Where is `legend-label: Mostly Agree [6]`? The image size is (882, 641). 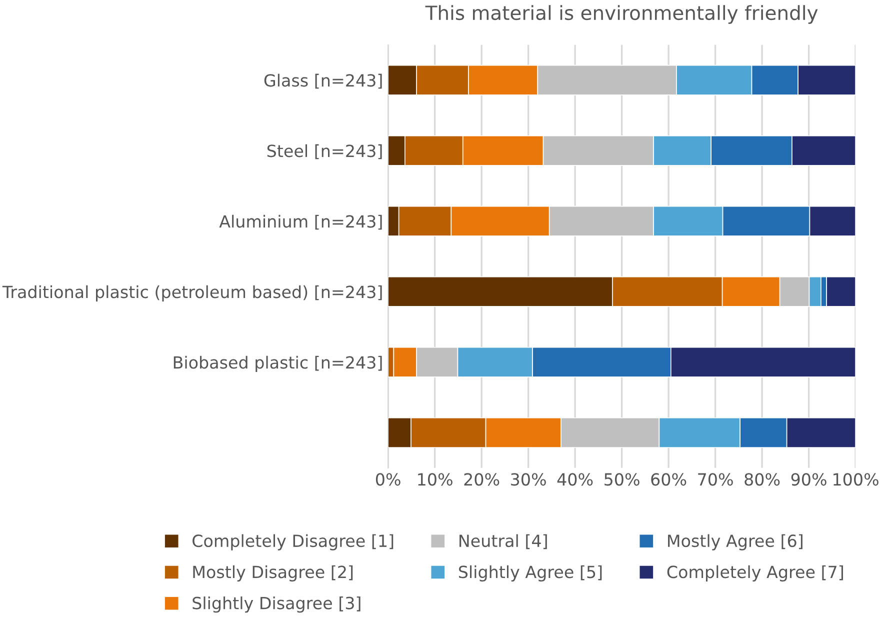 legend-label: Mostly Agree [6] is located at coordinates (735, 542).